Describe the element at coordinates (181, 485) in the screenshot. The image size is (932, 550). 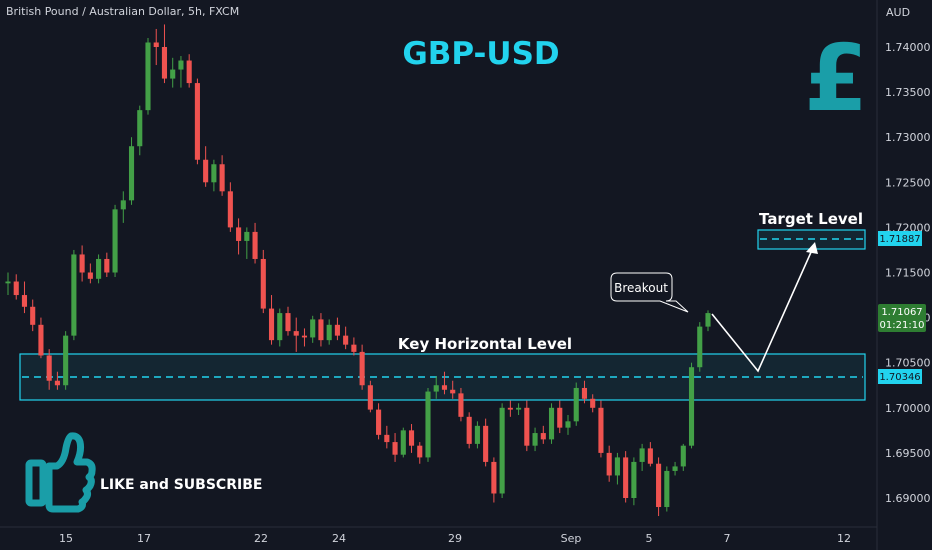
I see `cta-label: LIKE and SUBSCRIBE` at that location.